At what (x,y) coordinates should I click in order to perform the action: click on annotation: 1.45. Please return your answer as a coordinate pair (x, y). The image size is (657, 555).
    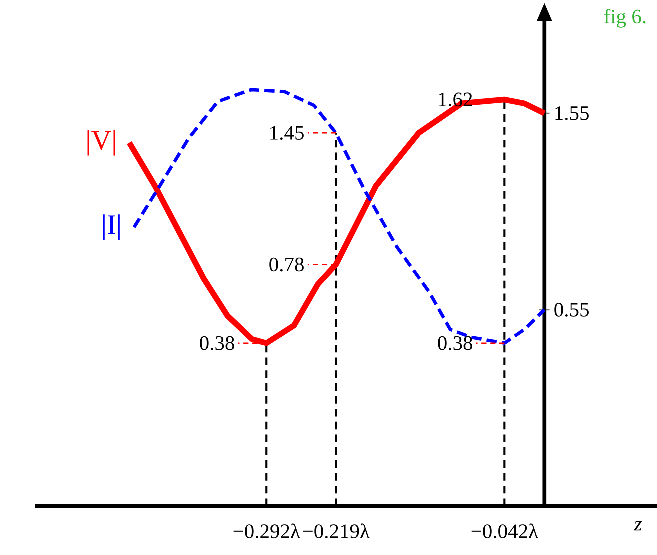
    Looking at the image, I should click on (287, 133).